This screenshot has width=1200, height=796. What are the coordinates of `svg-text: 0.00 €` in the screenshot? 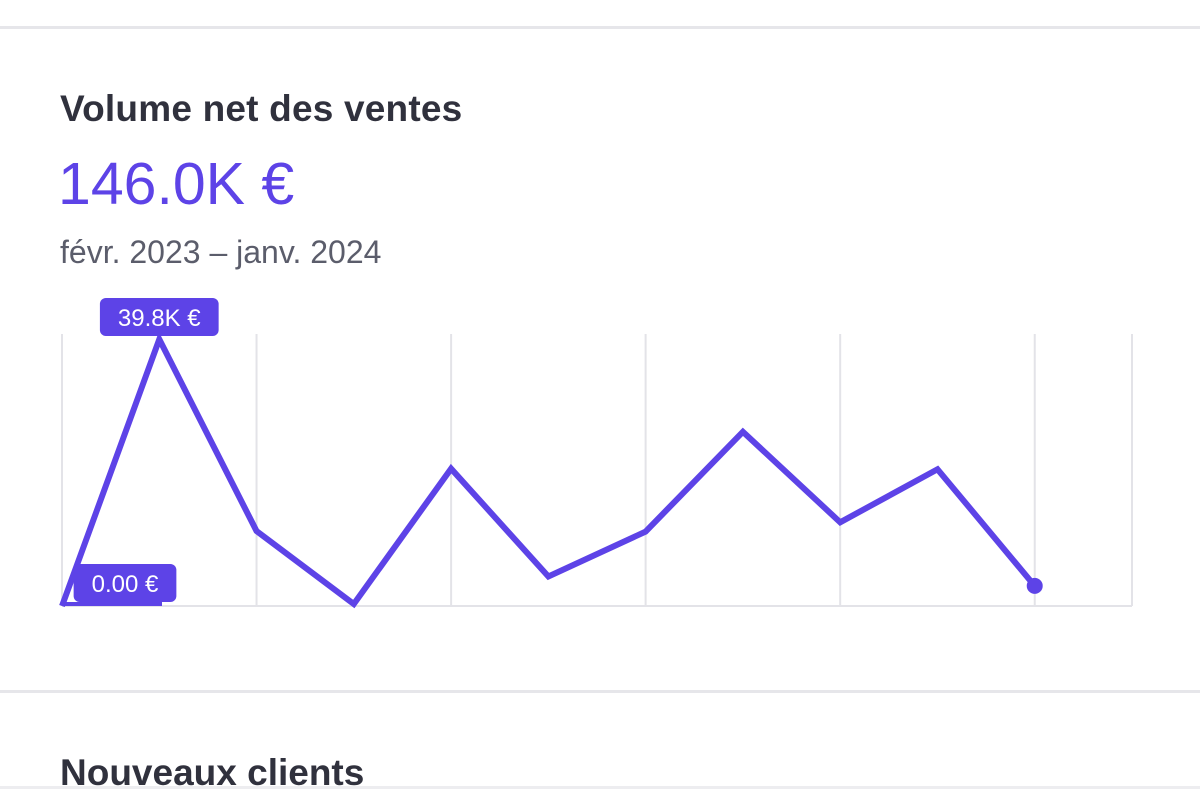 It's located at (125, 584).